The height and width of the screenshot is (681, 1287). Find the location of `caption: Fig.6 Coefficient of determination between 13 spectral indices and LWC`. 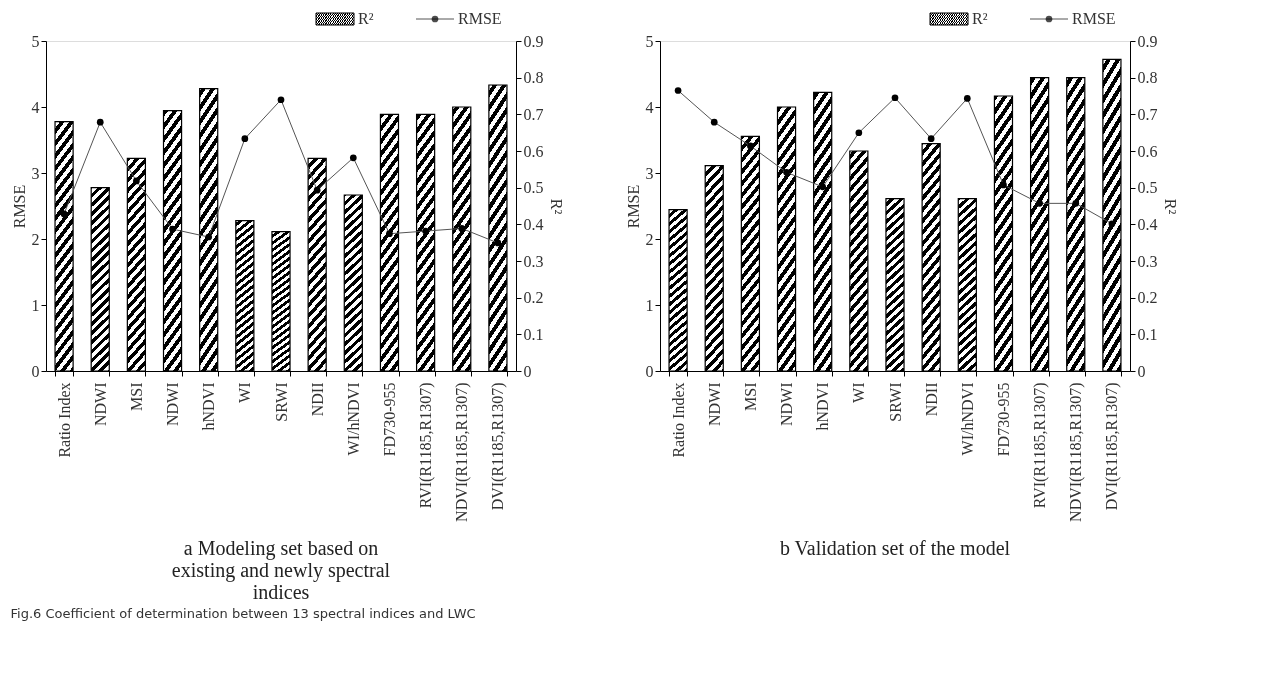

caption: Fig.6 Coefficient of determination between 13 spectral indices and LWC is located at coordinates (243, 613).